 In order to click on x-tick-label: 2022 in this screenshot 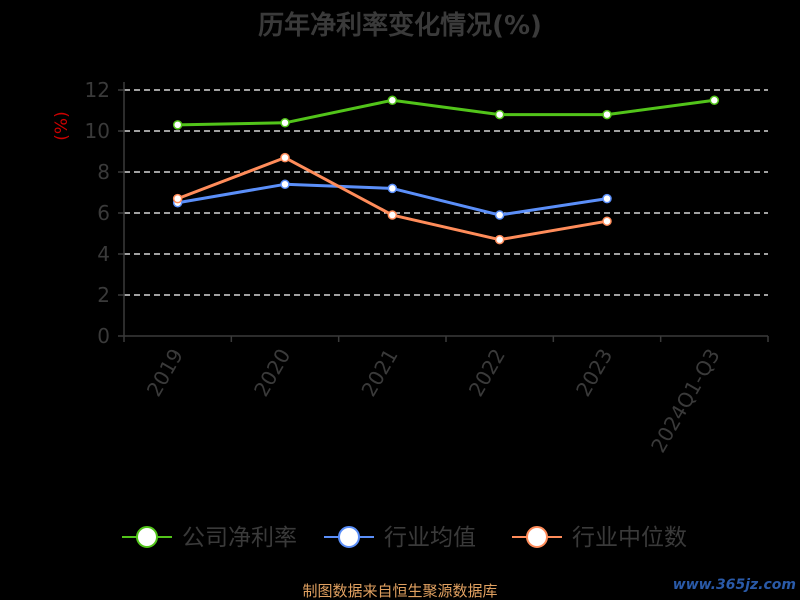, I will do `click(487, 373)`.